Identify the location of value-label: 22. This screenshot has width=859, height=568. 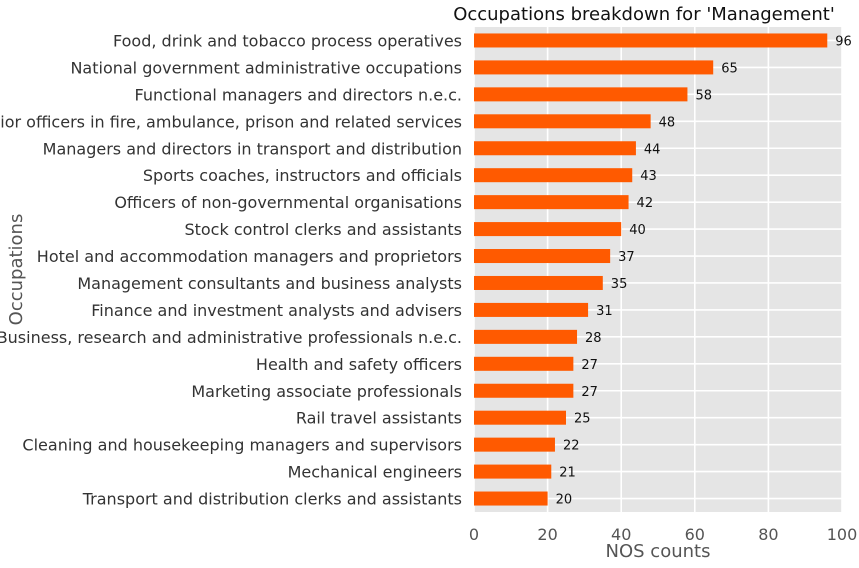
(571, 446).